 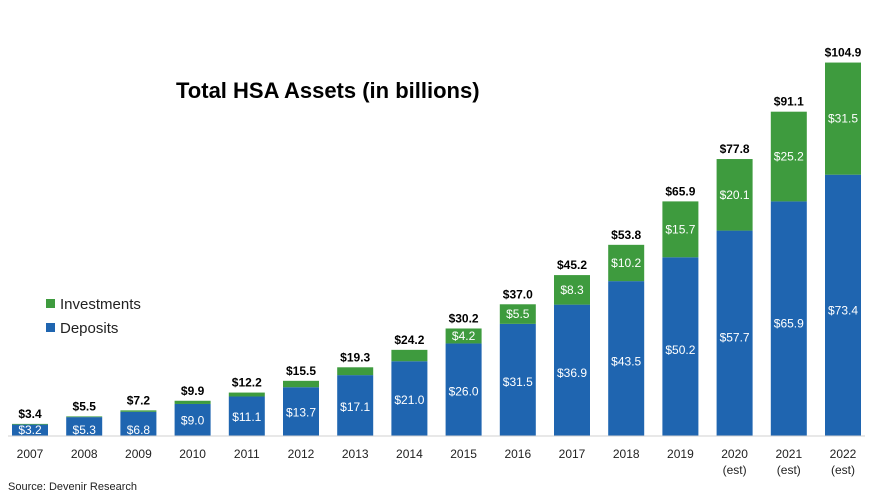 What do you see at coordinates (680, 191) in the screenshot?
I see `total-label-12: $65.9` at bounding box center [680, 191].